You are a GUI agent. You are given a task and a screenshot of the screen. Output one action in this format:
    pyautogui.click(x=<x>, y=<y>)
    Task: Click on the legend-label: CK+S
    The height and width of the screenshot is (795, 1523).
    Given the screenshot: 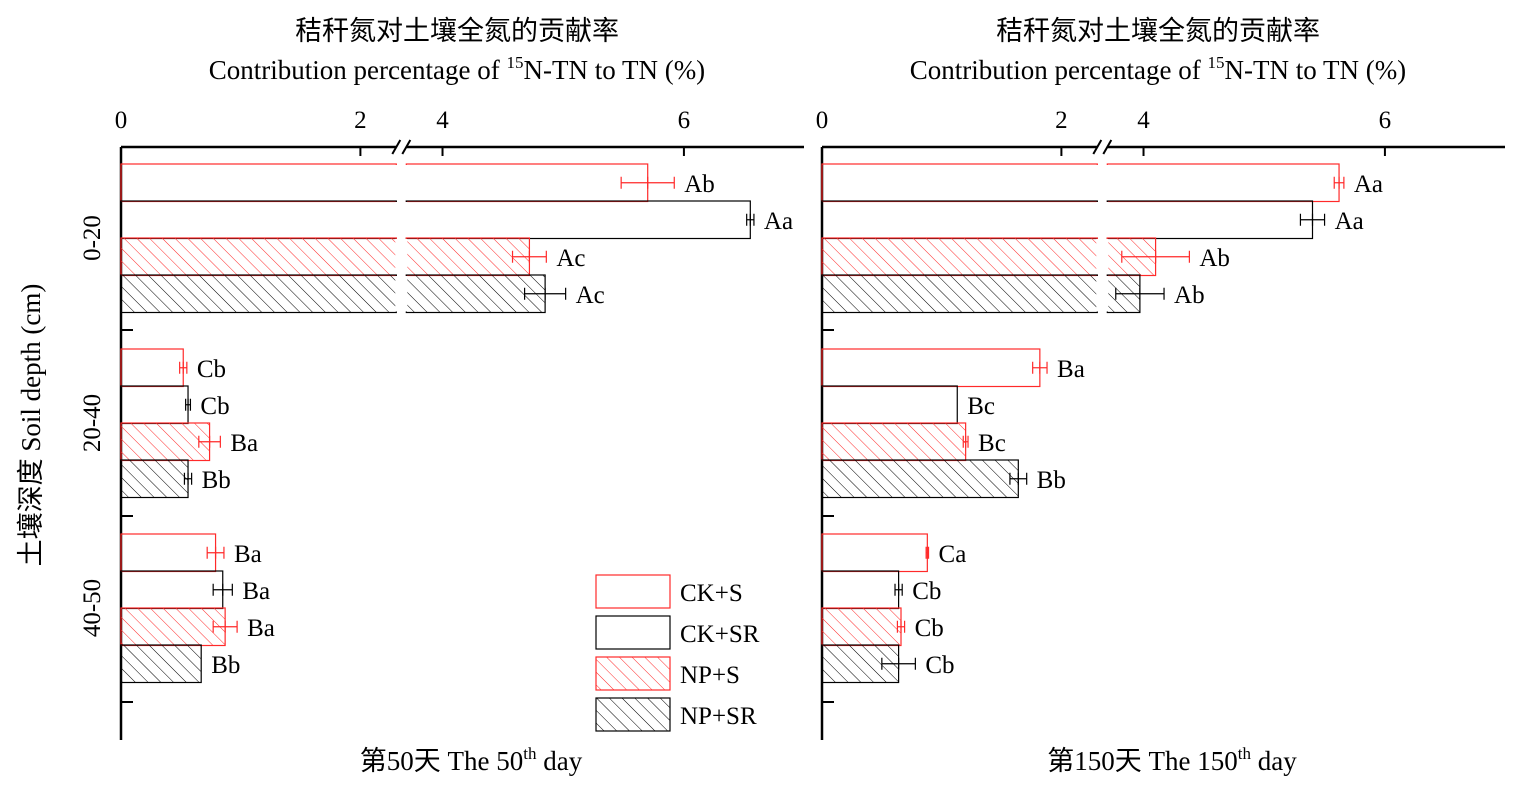 What is the action you would take?
    pyautogui.click(x=711, y=593)
    